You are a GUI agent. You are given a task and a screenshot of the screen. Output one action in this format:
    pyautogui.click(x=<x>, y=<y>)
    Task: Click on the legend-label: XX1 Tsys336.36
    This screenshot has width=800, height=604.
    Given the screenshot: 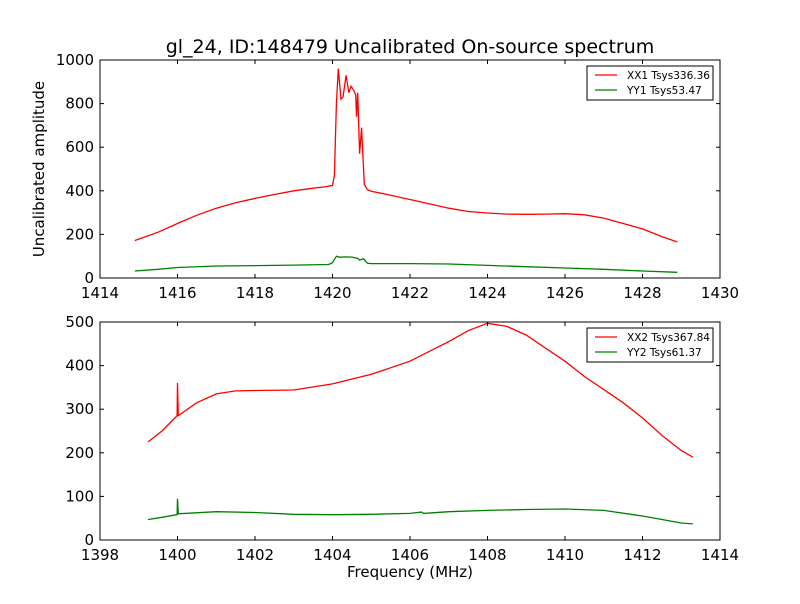 What is the action you would take?
    pyautogui.click(x=668, y=76)
    